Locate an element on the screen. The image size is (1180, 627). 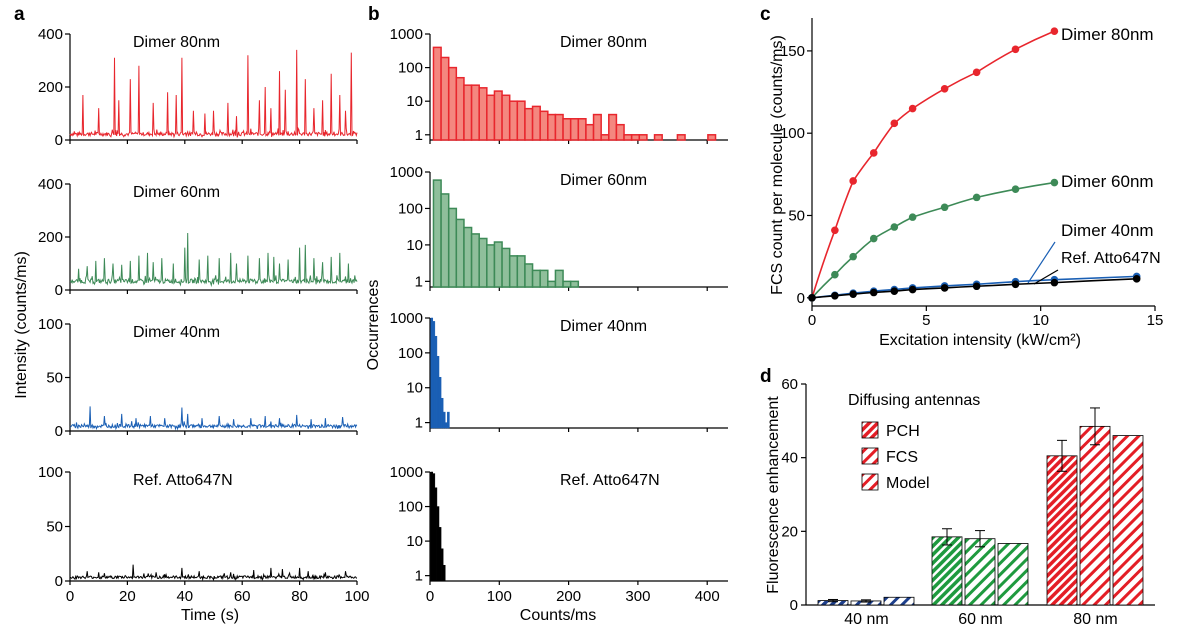
legend-label: FCS is located at coordinates (902, 457).